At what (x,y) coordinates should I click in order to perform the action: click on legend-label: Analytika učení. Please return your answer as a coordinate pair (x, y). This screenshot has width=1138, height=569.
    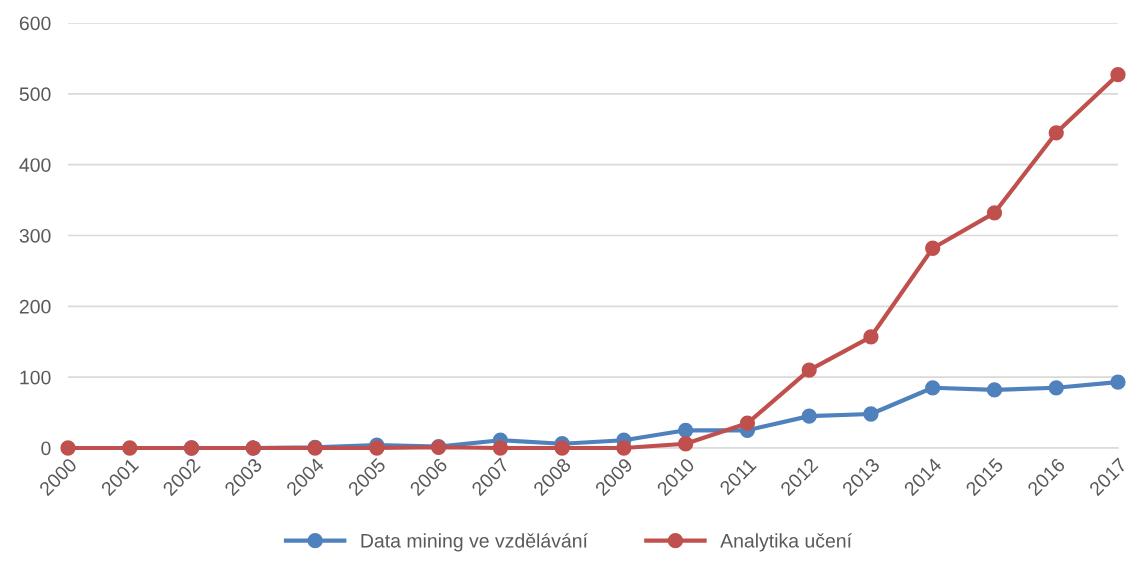
    Looking at the image, I should click on (786, 542).